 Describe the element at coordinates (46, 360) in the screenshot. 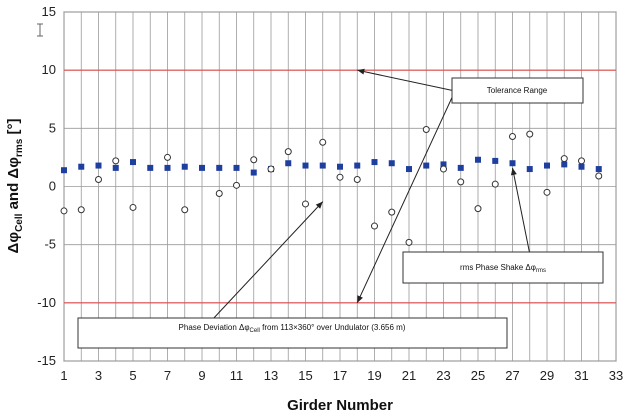

I see `y-tick-label: -15` at that location.